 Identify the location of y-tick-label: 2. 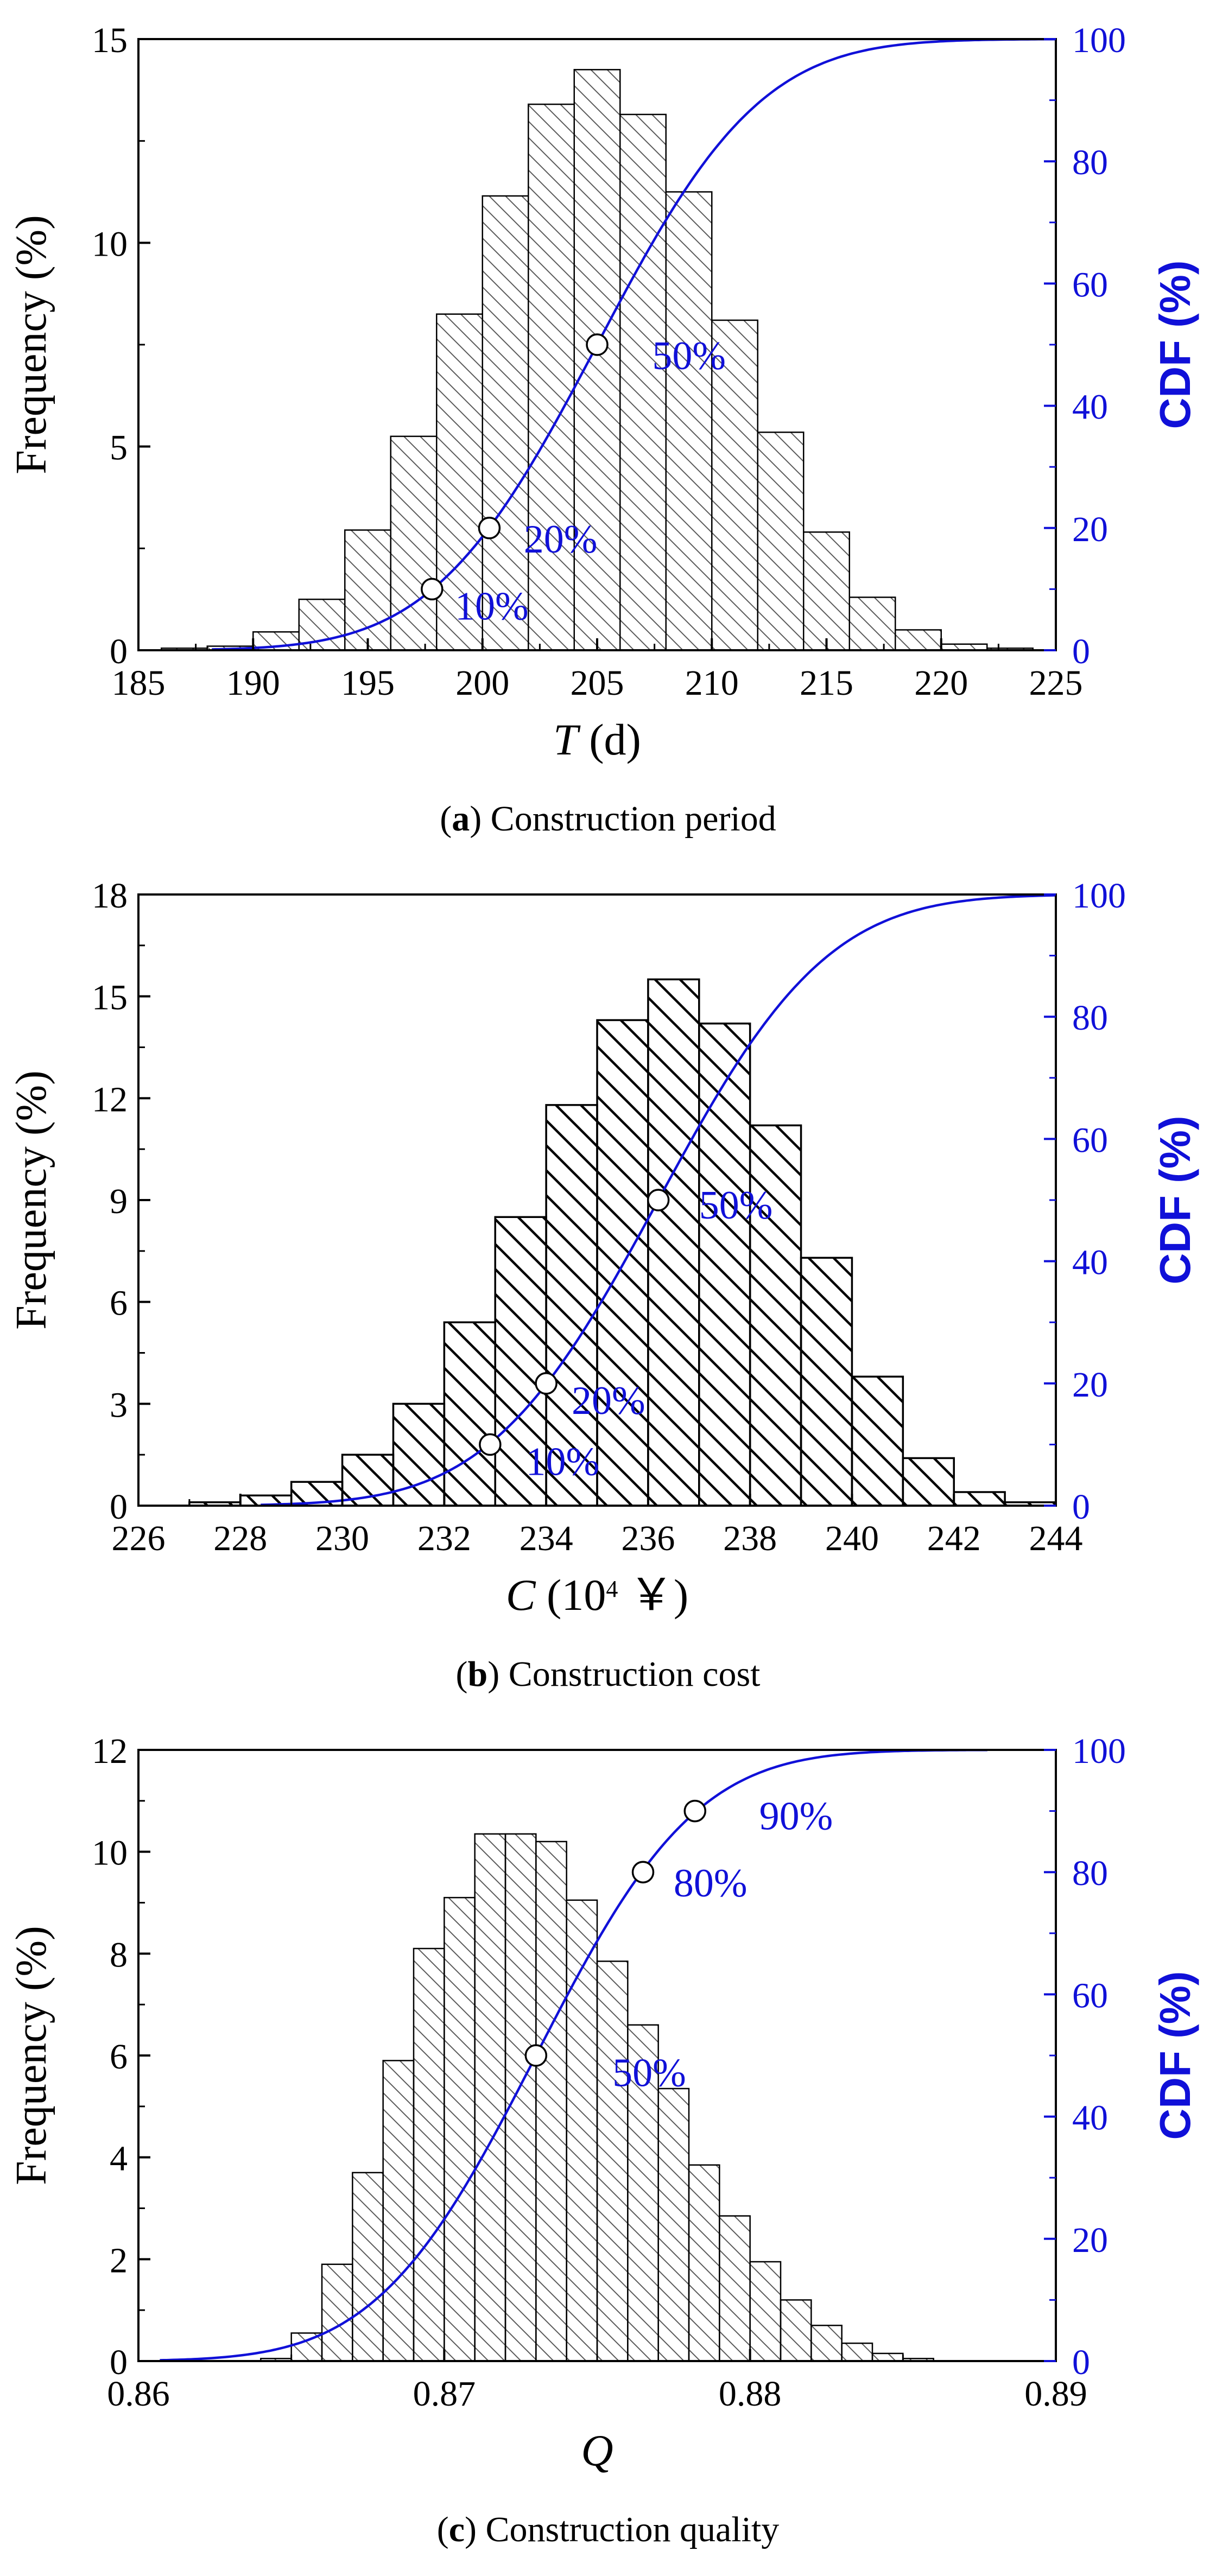
(119, 2260).